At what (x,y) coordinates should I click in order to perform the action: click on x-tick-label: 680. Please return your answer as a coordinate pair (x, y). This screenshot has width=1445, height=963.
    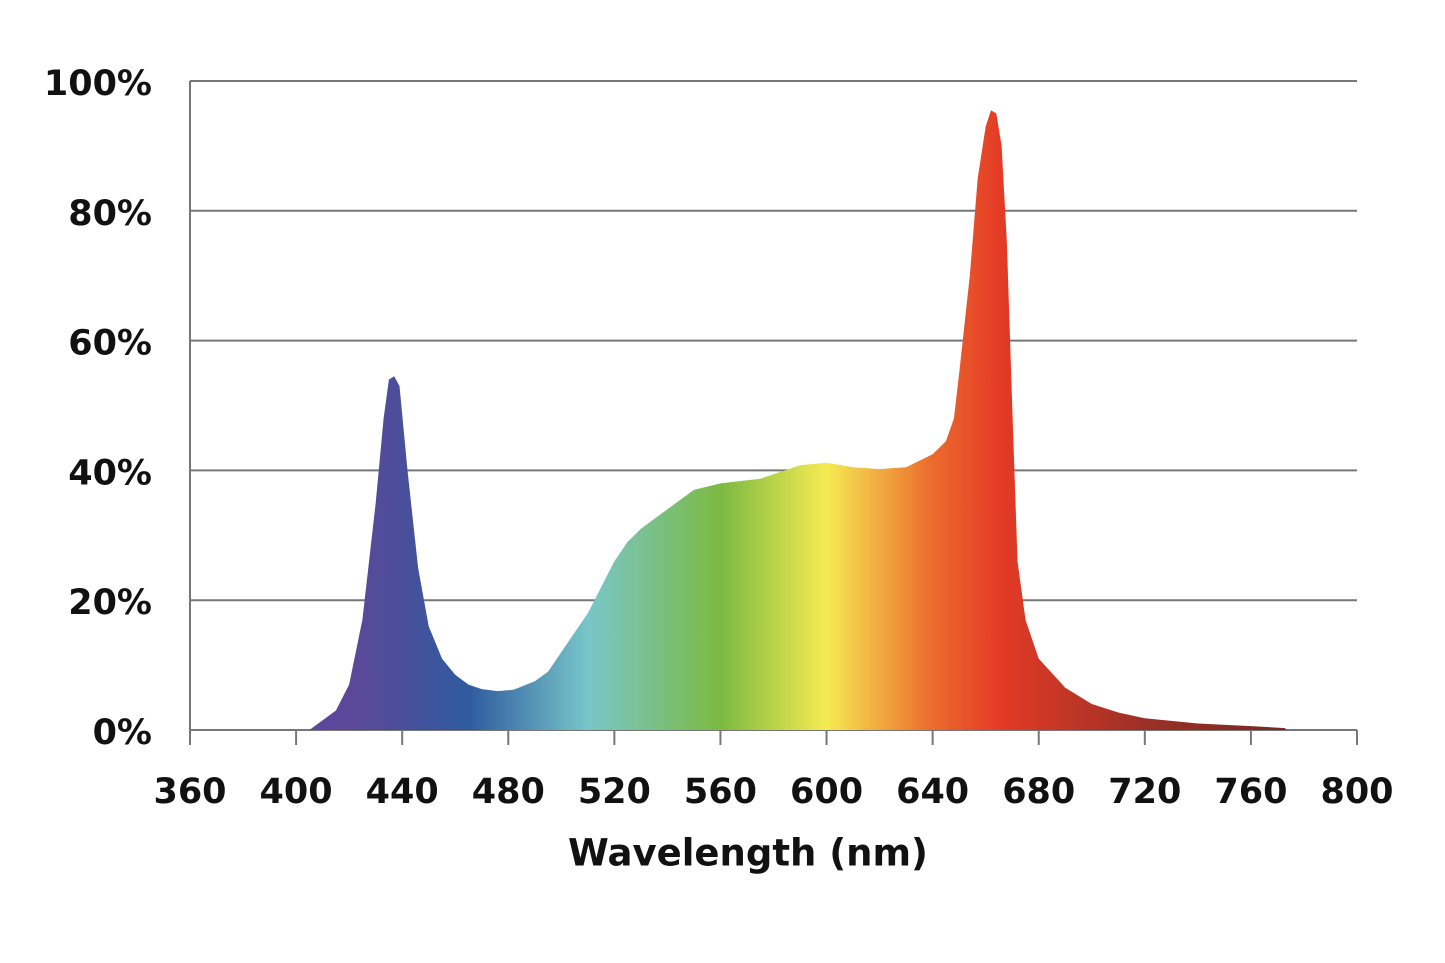
    Looking at the image, I should click on (1038, 792).